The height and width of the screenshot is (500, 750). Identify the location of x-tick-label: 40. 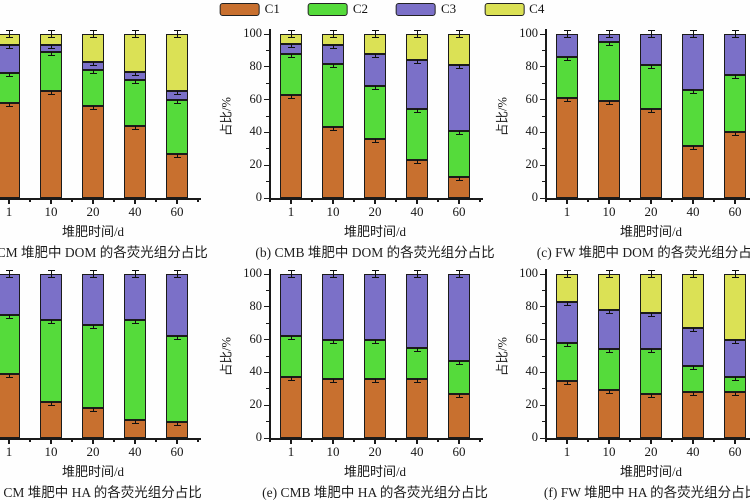
(135, 211).